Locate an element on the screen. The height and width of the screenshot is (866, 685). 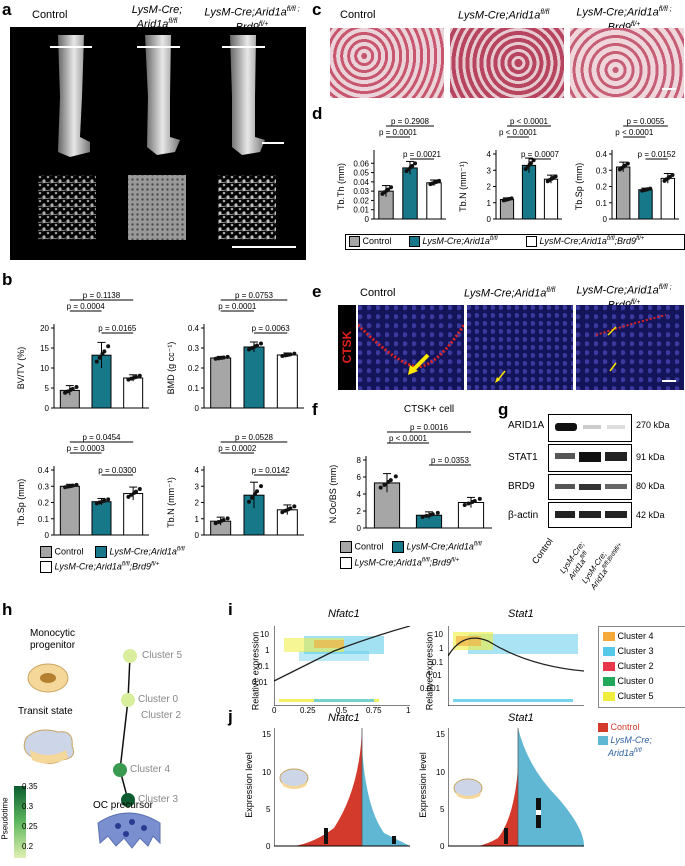
pt-tick-025: 0.25 is located at coordinates (30, 826).